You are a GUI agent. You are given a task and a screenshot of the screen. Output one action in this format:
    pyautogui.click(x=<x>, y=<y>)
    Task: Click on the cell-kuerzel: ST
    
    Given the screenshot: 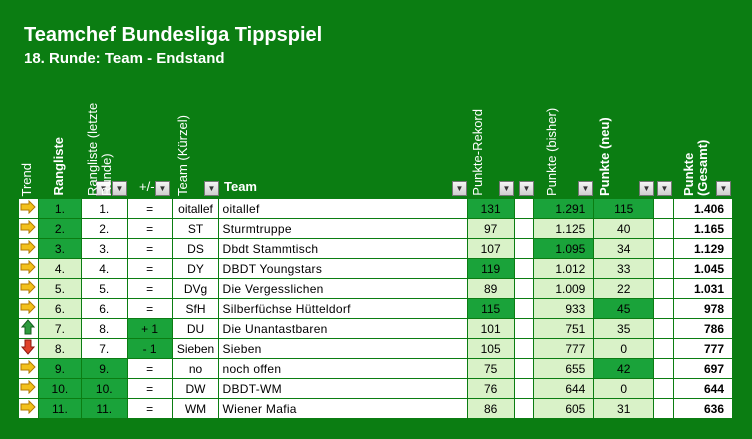 What is the action you would take?
    pyautogui.click(x=195, y=228)
    